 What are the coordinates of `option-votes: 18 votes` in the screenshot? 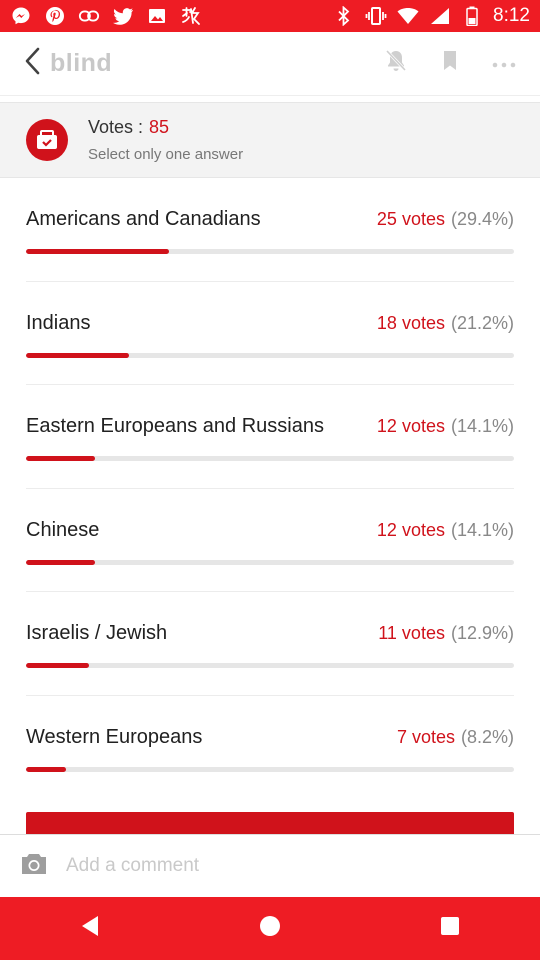 It's located at (410, 322).